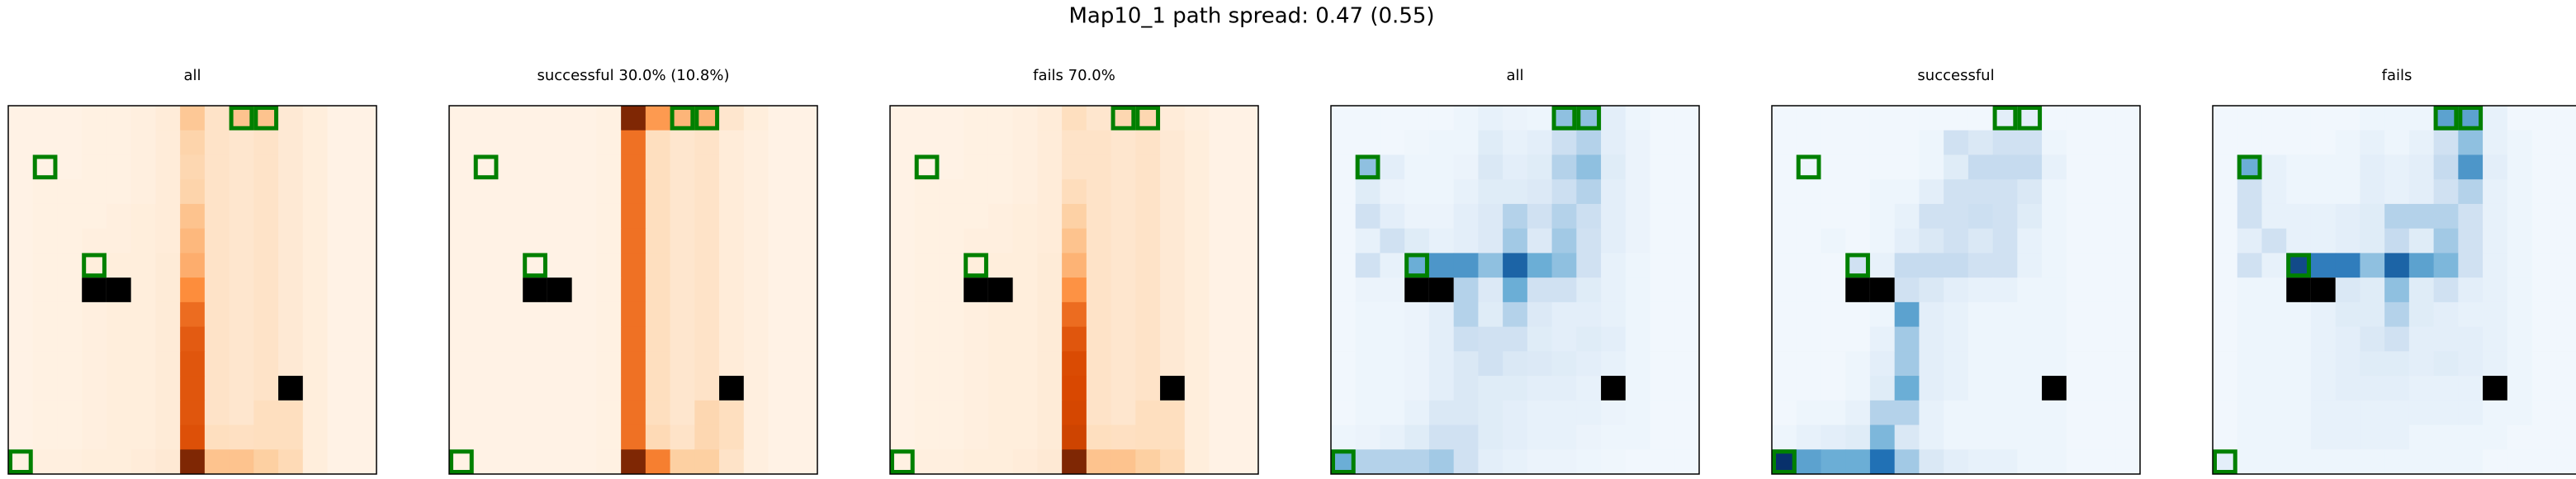 Image resolution: width=2576 pixels, height=479 pixels. I want to click on panel: all, so click(192, 271).